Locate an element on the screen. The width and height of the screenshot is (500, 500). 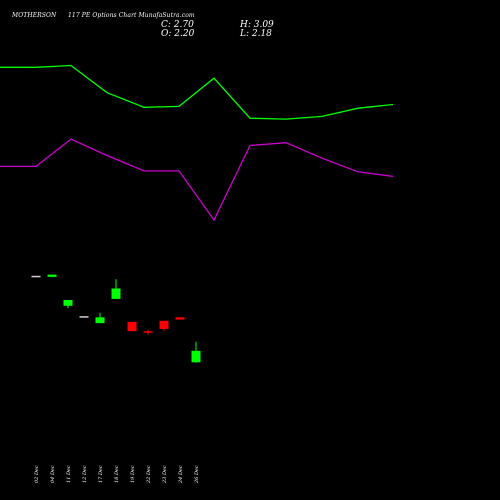
lower-indicator-line is located at coordinates (197, 180).